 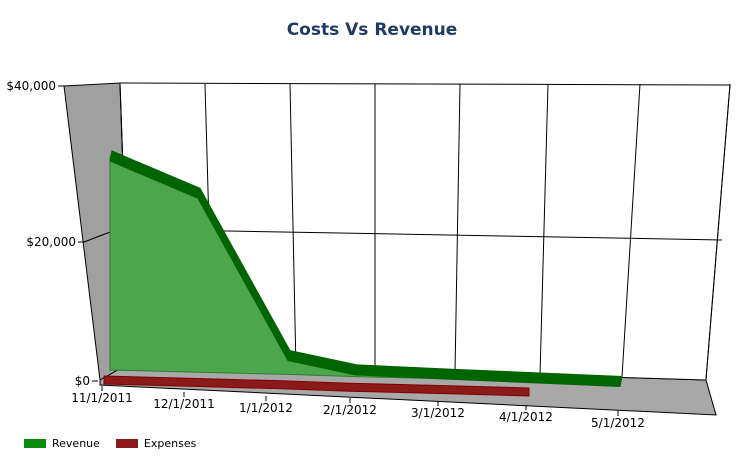 What do you see at coordinates (113, 443) in the screenshot?
I see `legend: Revenue Expenses` at bounding box center [113, 443].